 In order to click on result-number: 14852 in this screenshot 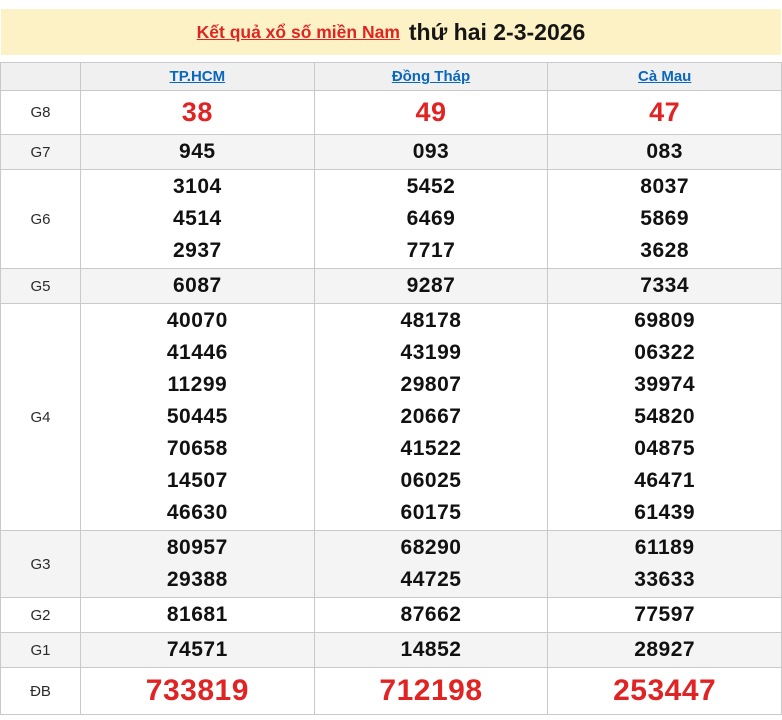, I will do `click(431, 649)`.